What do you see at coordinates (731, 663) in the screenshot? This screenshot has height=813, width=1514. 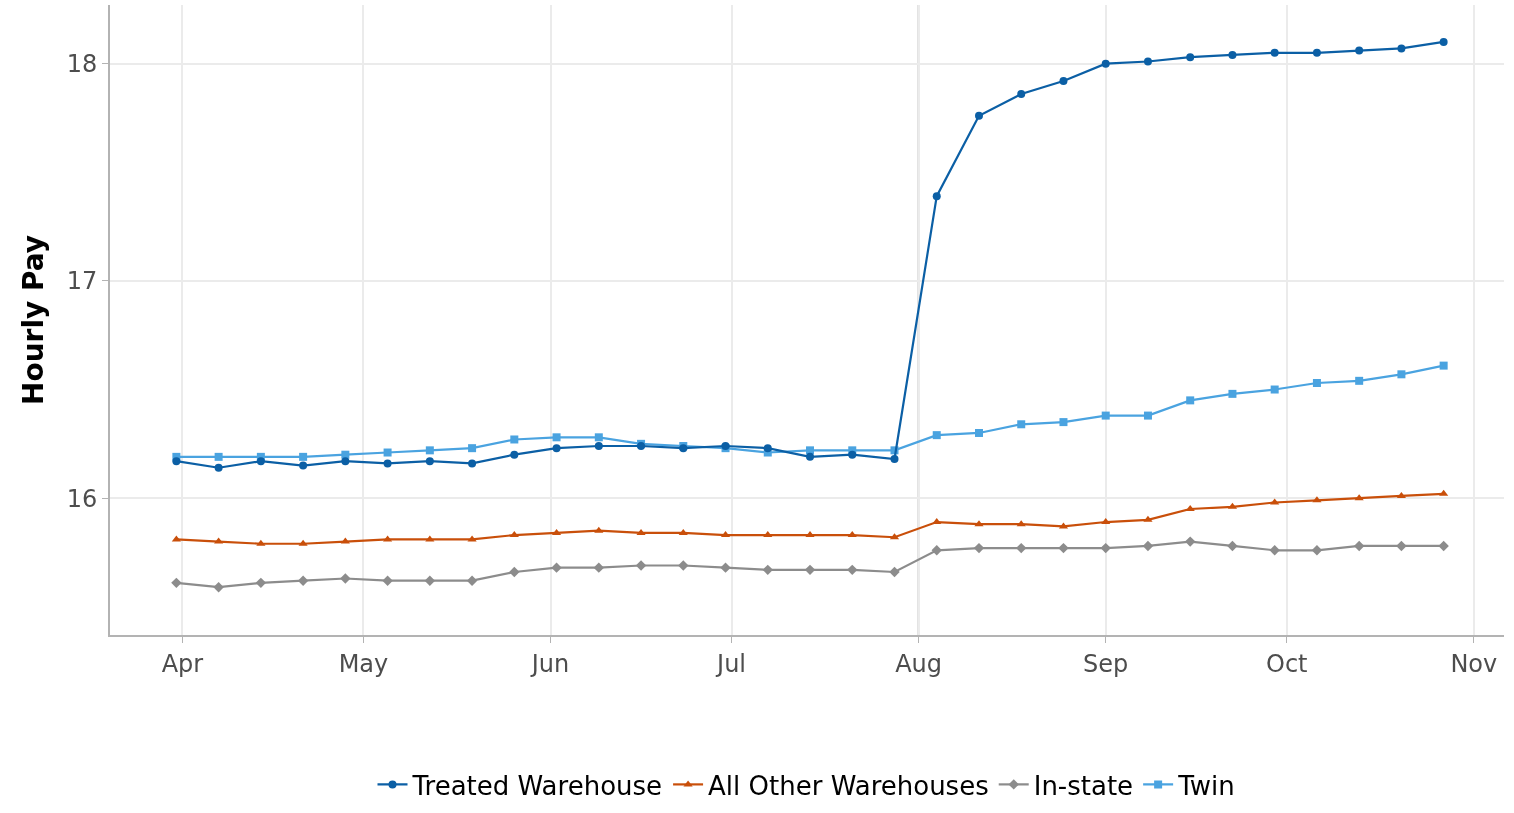 I see `x-tick-label: Jul` at bounding box center [731, 663].